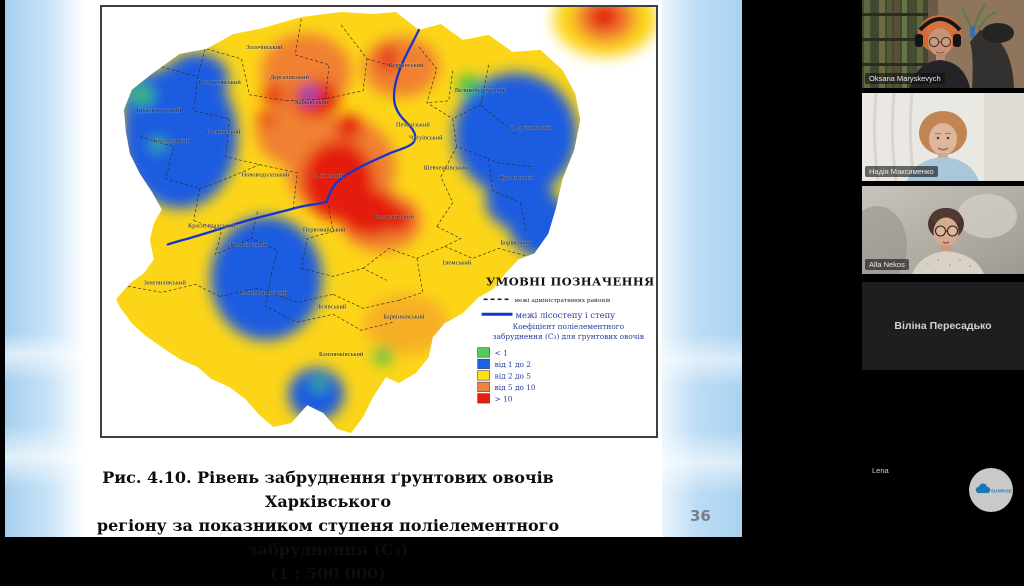  Describe the element at coordinates (394, 217) in the screenshot. I see `district-label: Балаклійський` at that location.